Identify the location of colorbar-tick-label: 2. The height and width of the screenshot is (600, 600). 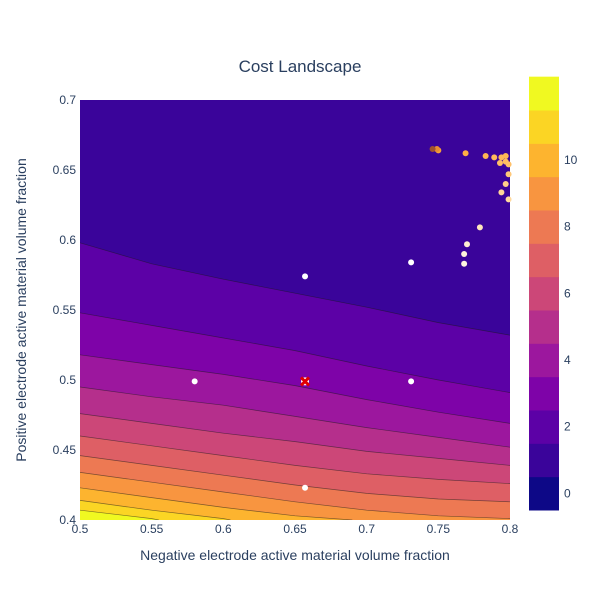
(567, 427).